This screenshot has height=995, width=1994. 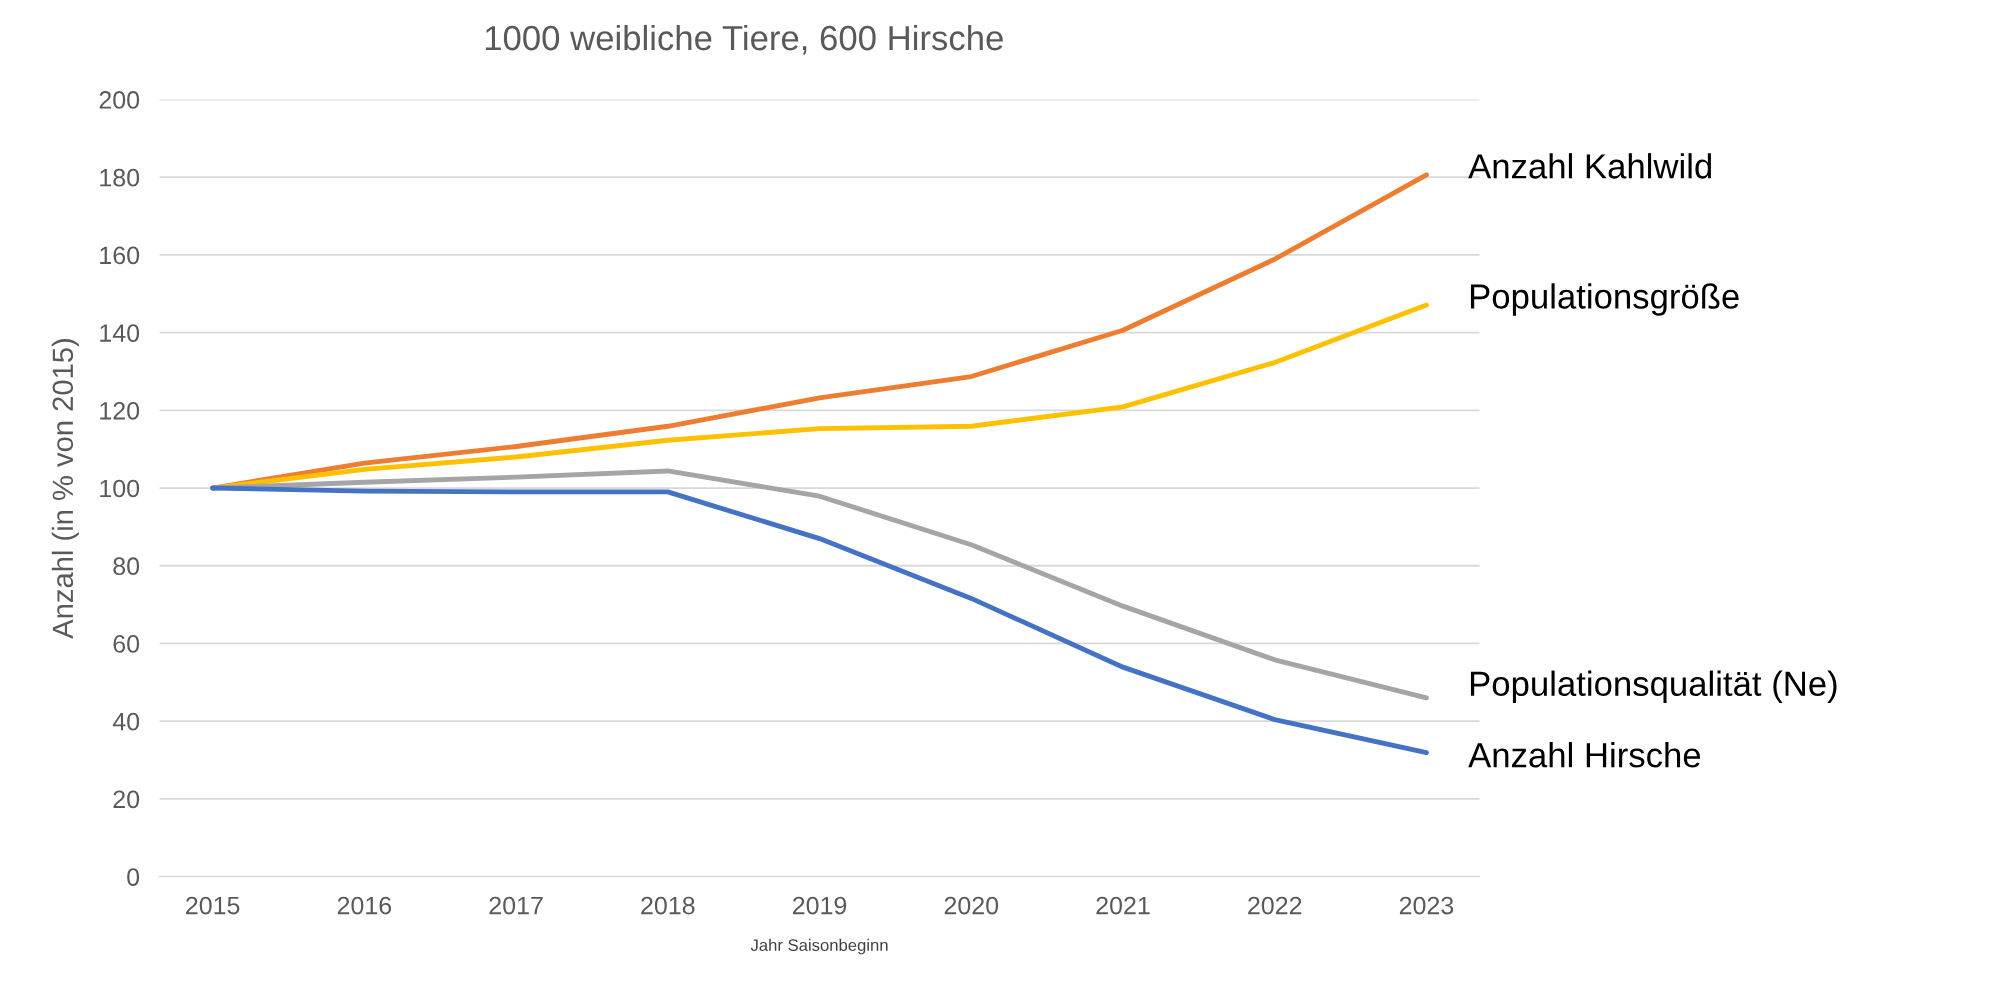 What do you see at coordinates (120, 333) in the screenshot?
I see `y-tick-label: 140` at bounding box center [120, 333].